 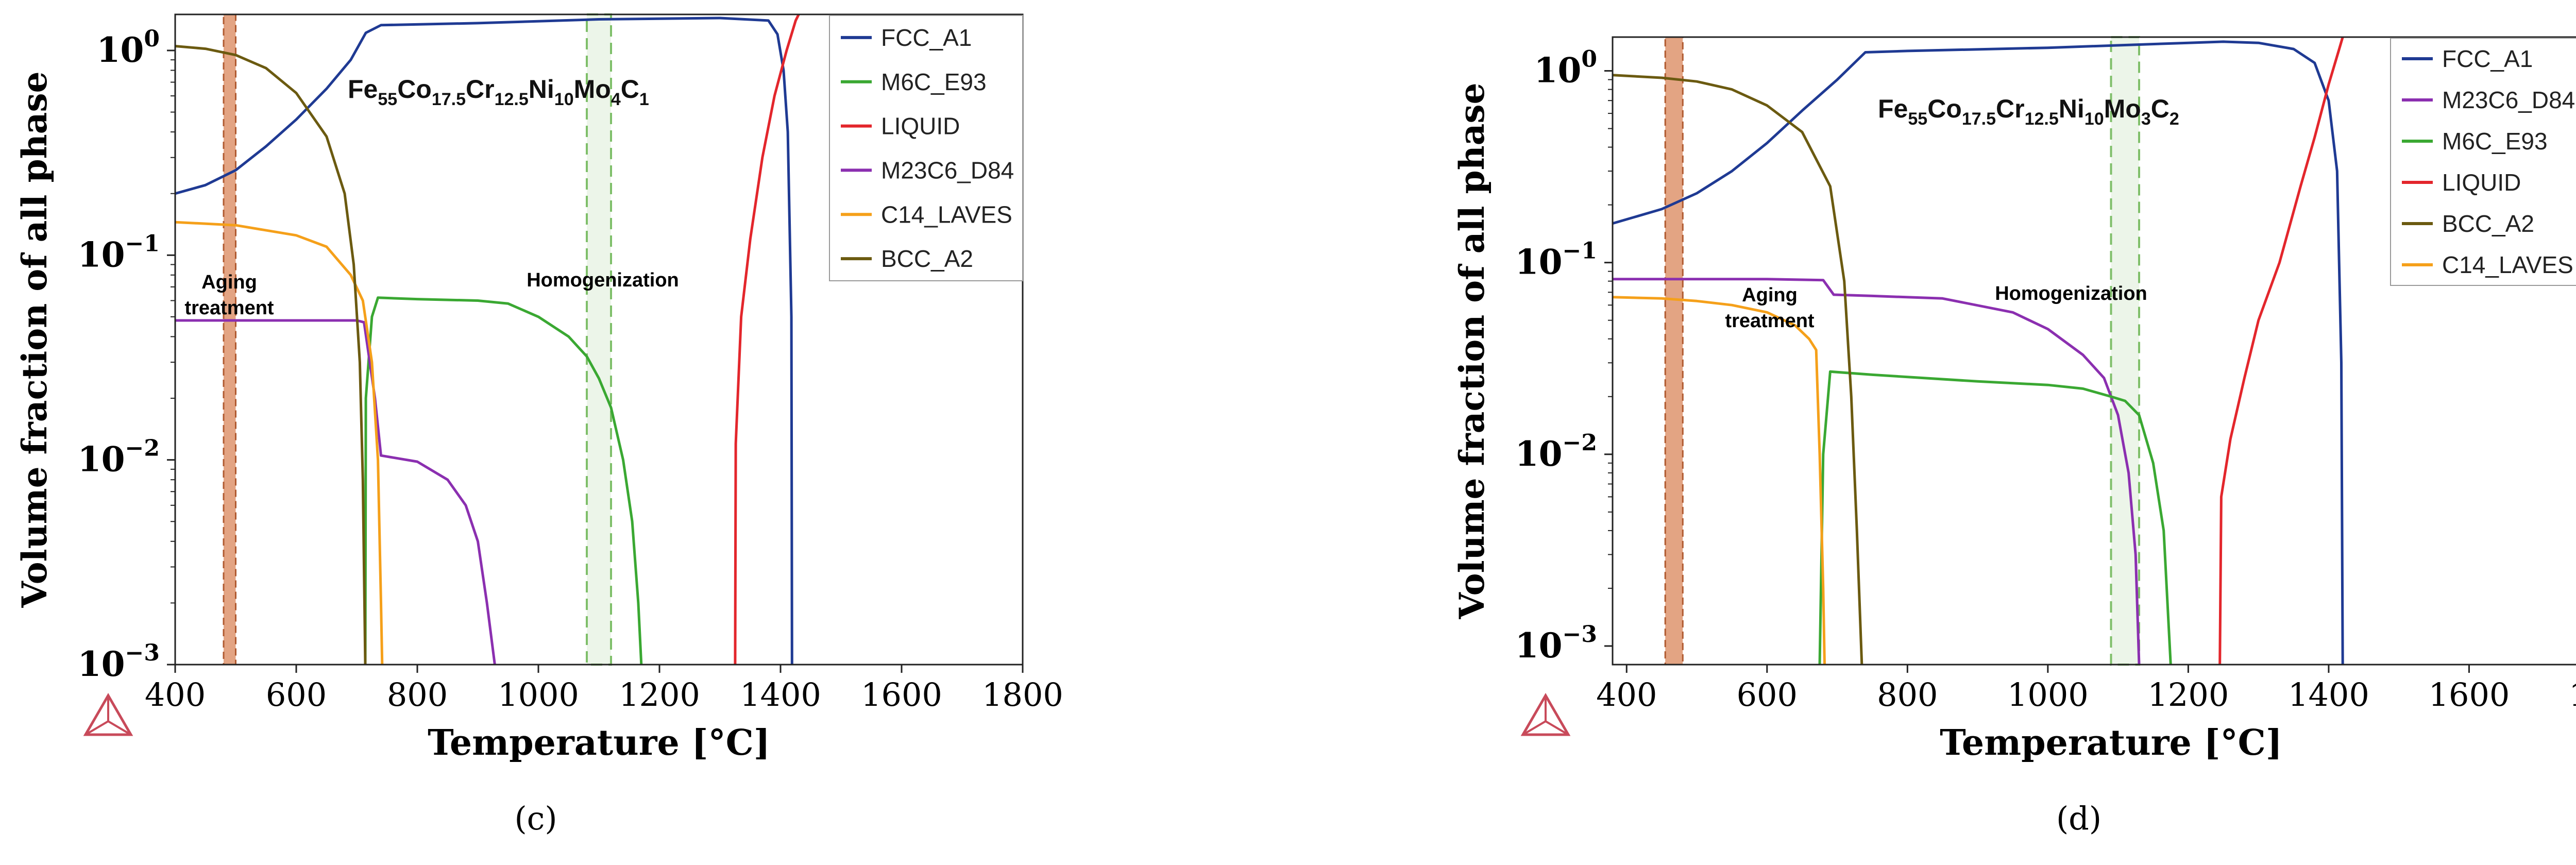 What do you see at coordinates (2495, 142) in the screenshot?
I see `legend-label-m6c_e93: M6C_E93` at bounding box center [2495, 142].